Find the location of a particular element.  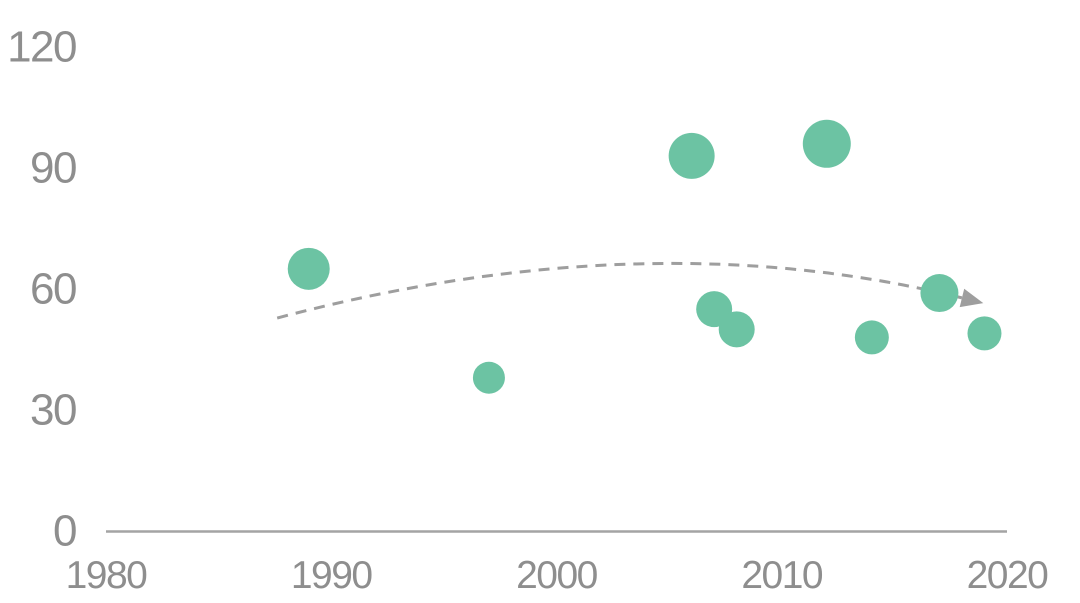

trend-line is located at coordinates (619, 290).